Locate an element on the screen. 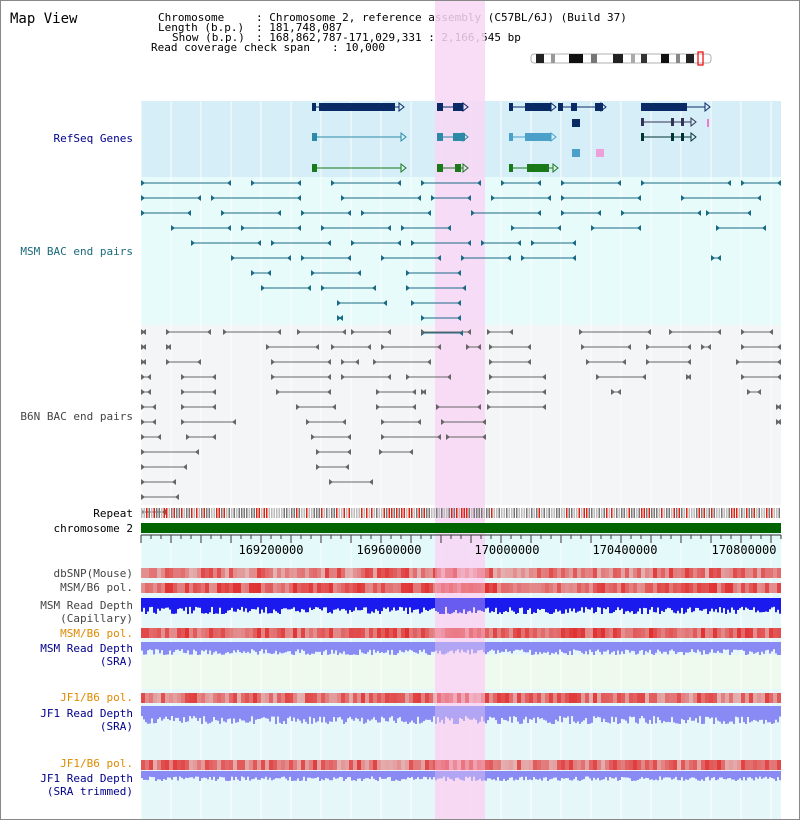 The height and width of the screenshot is (820, 800). track-label-jf1-trim-1: JF1 Read Depth is located at coordinates (86, 778).